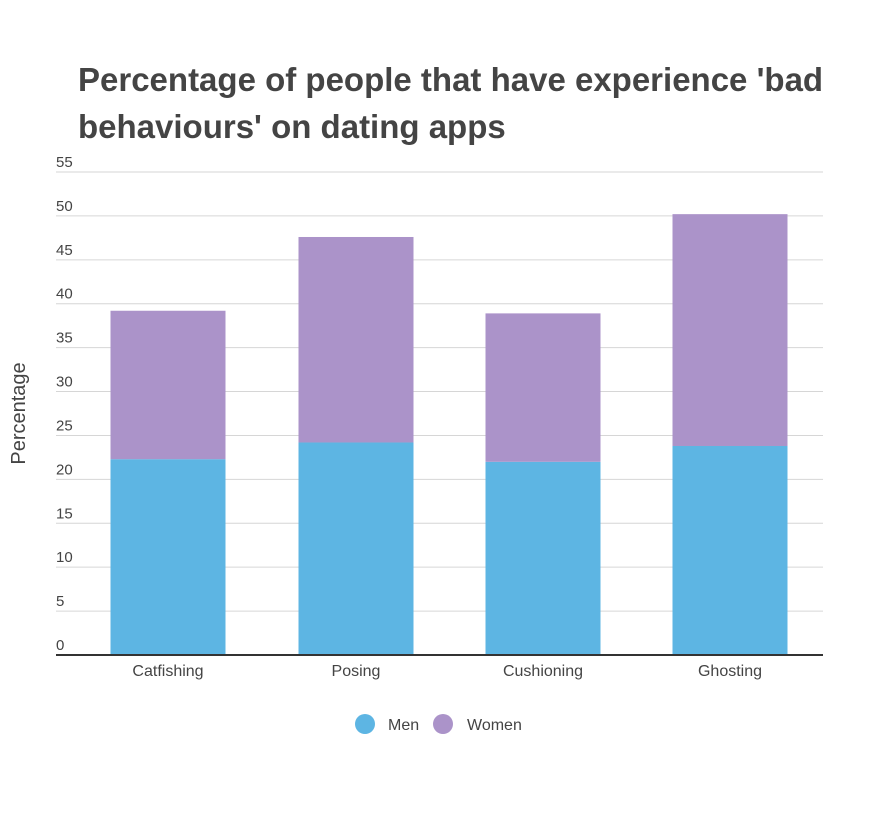  I want to click on y-tick-label: 20, so click(64, 469).